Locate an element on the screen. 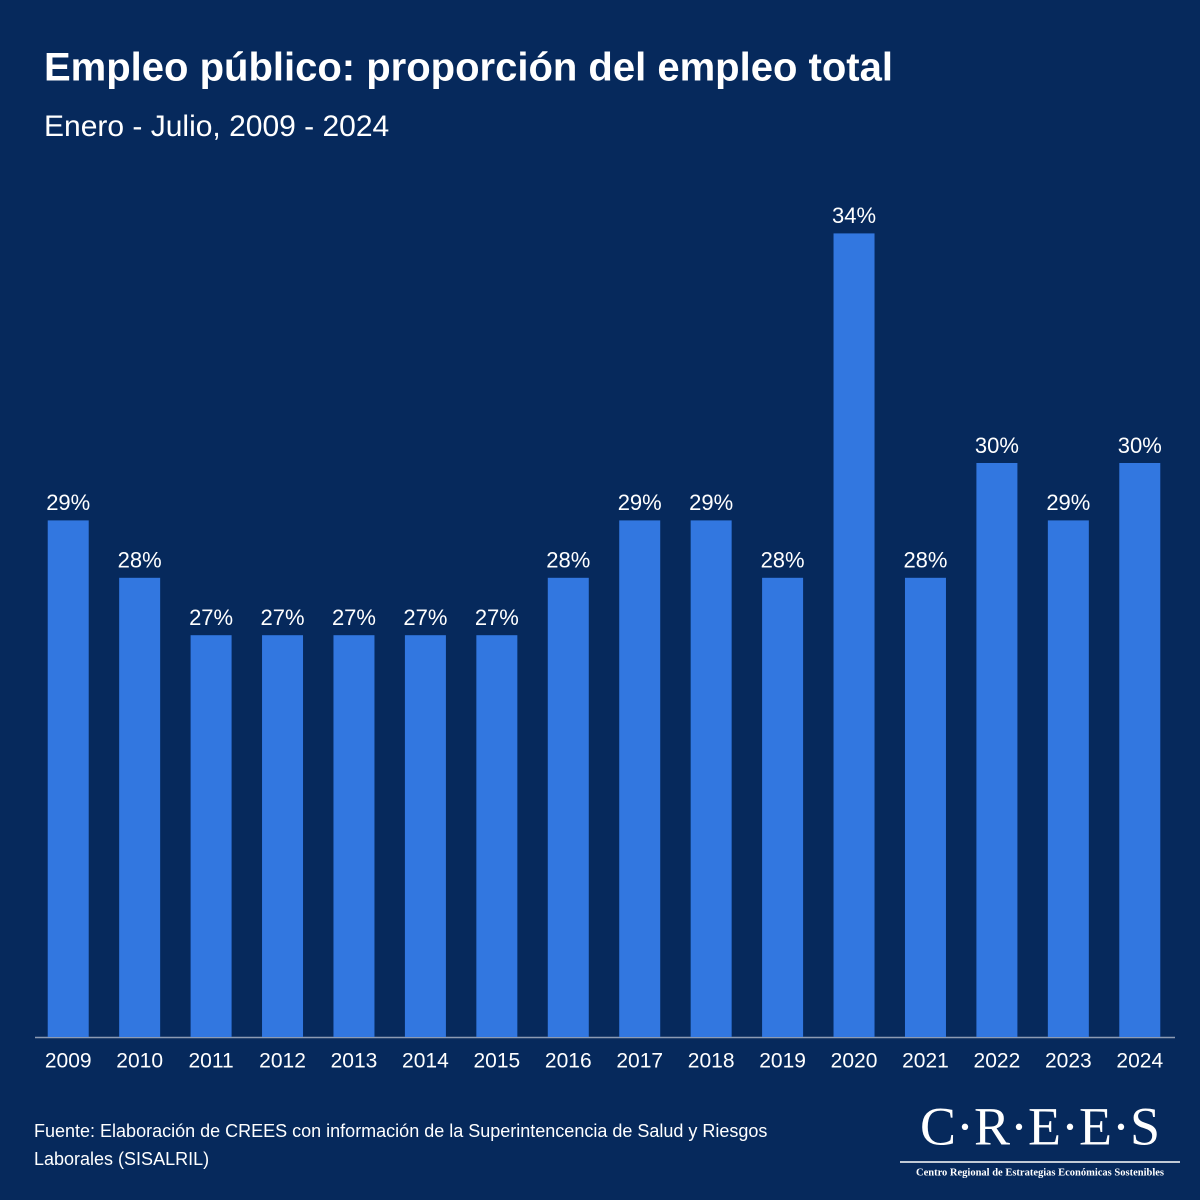  source-line: Laborales (SISALRIL) is located at coordinates (121, 1159).